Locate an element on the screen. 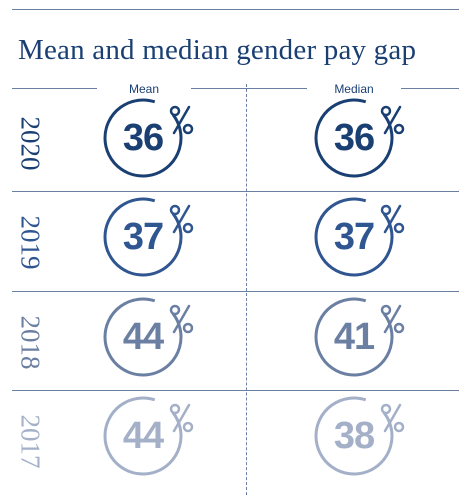 The image size is (471, 503). median-value-badge: 41 is located at coordinates (373, 344).